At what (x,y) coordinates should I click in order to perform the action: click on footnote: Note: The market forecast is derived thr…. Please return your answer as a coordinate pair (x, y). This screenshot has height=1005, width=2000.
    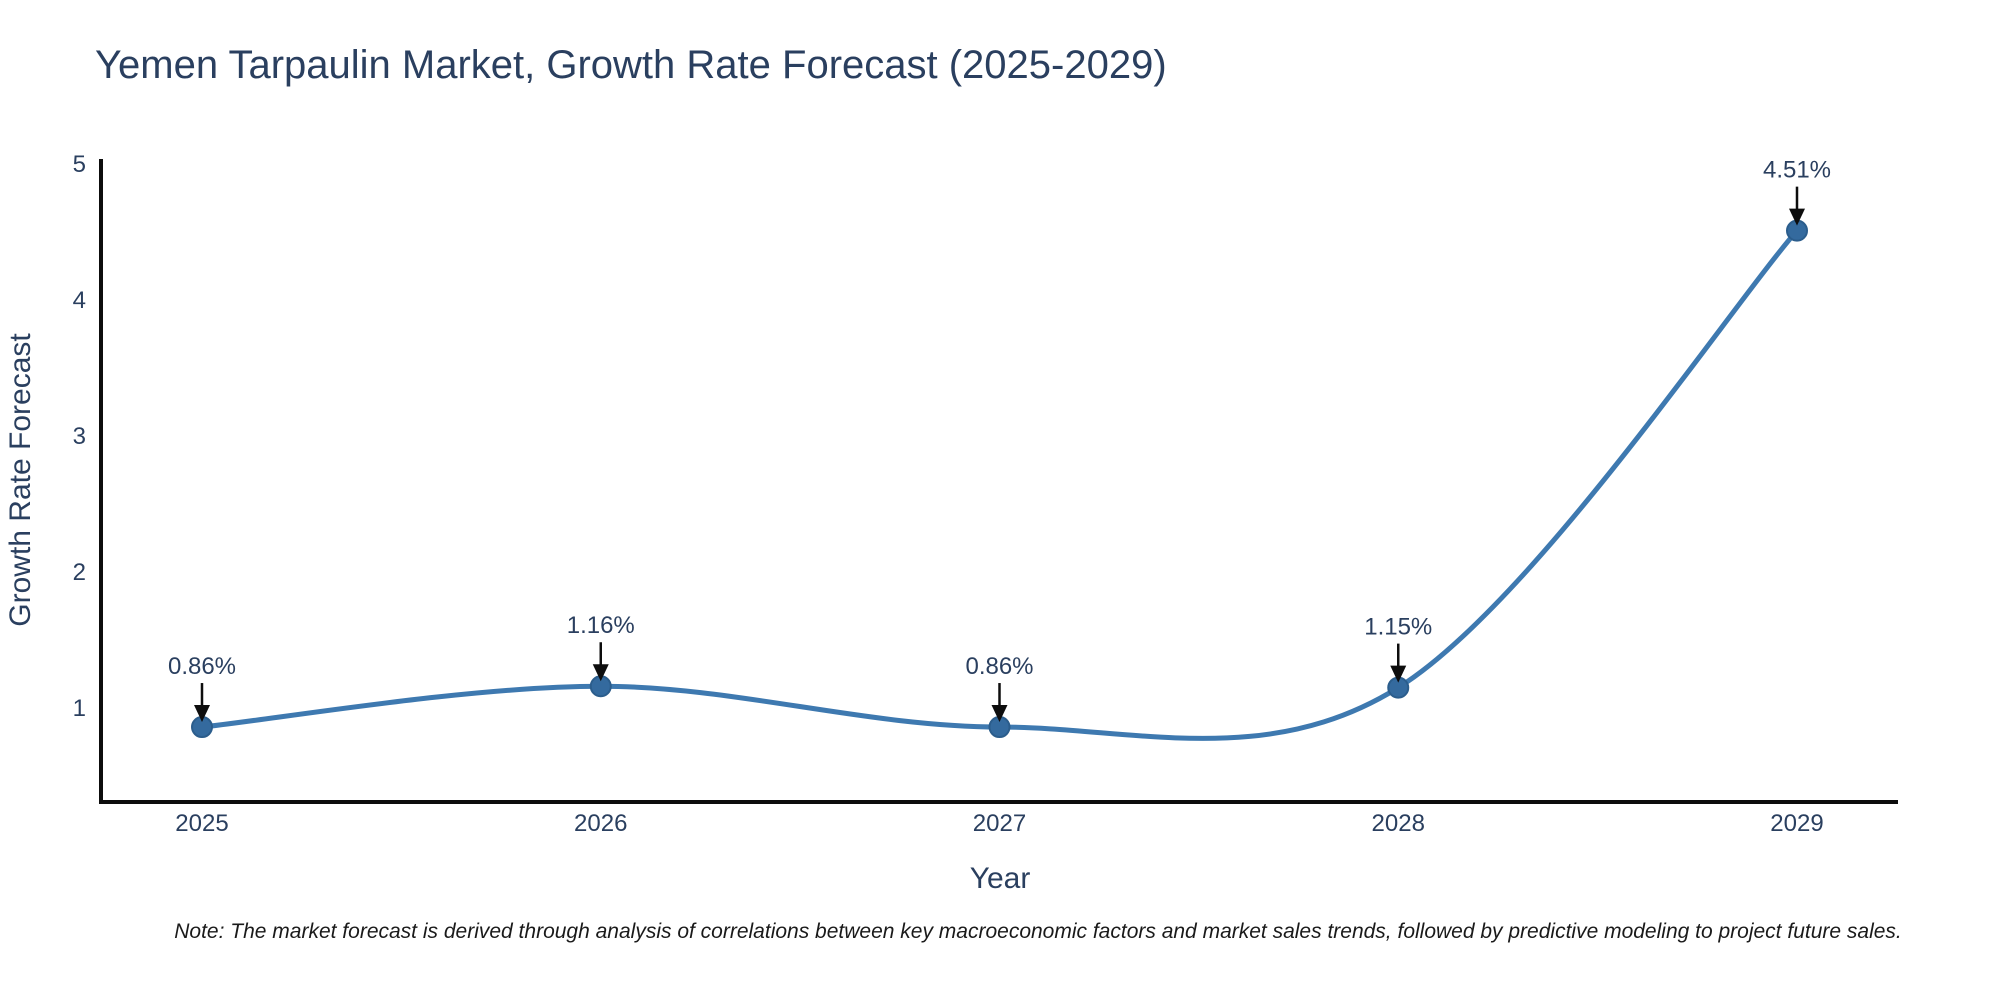
    Looking at the image, I should click on (1038, 931).